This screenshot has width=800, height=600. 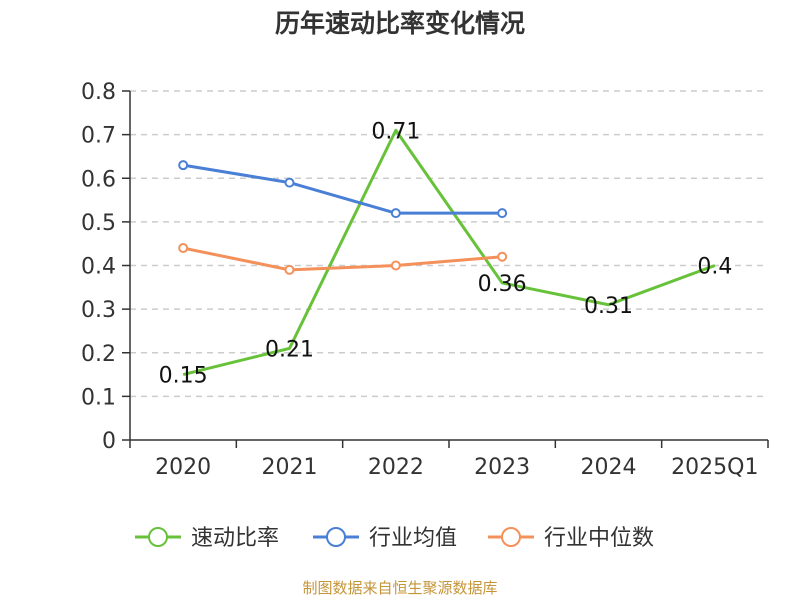 I want to click on y-tick-label: 0.2, so click(x=98, y=354).